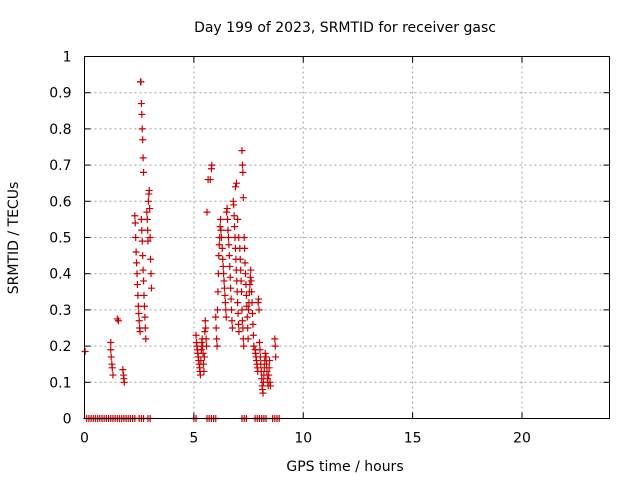 This screenshot has height=480, width=640. What do you see at coordinates (60, 275) in the screenshot?
I see `y-tick-label: 0.4` at bounding box center [60, 275].